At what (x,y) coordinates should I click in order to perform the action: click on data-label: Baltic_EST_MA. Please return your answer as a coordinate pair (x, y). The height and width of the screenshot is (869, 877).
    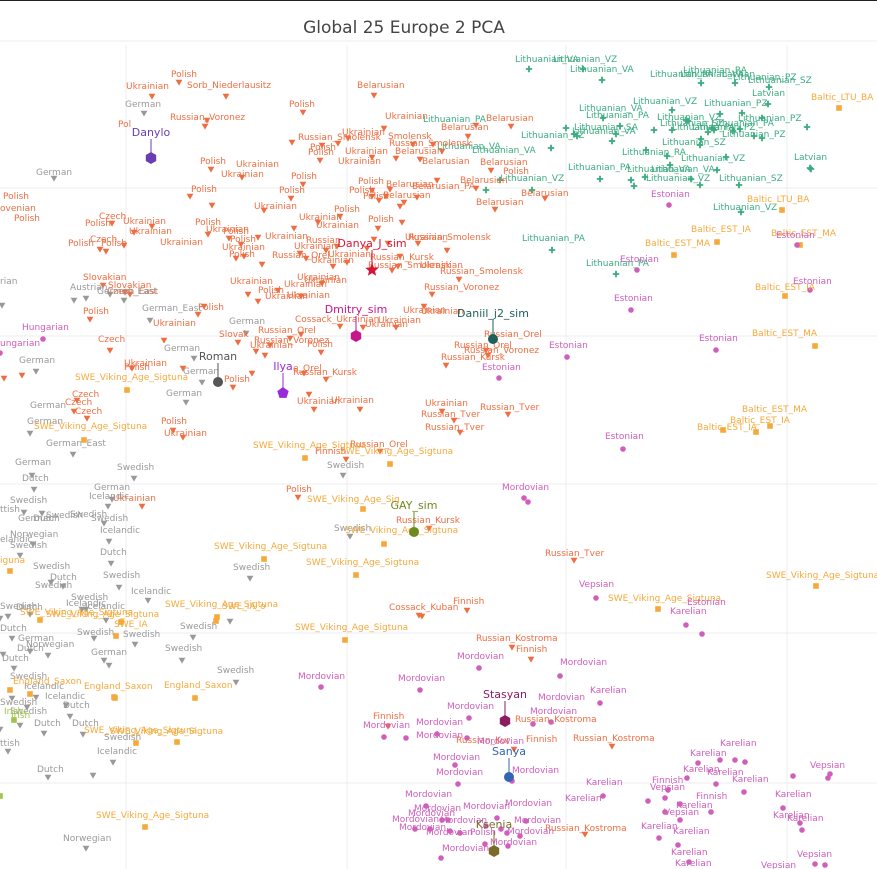
    Looking at the image, I should click on (678, 244).